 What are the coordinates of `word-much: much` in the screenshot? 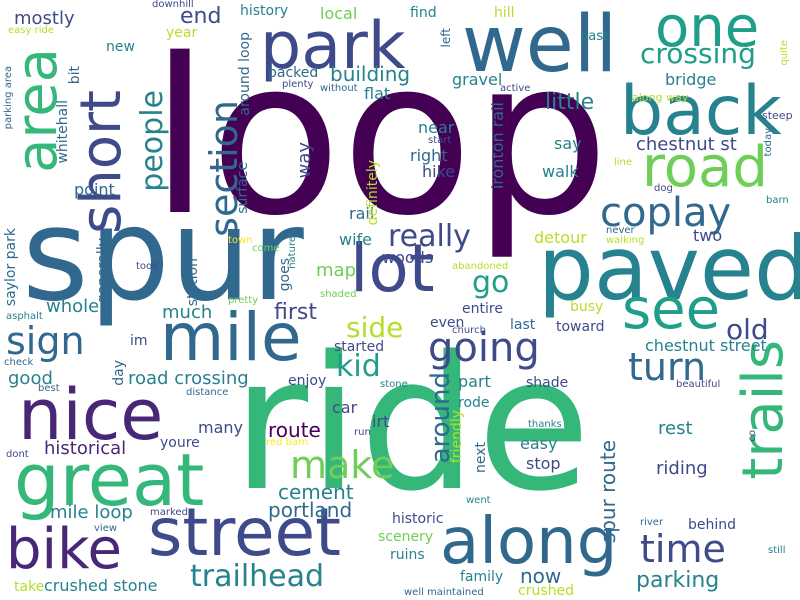 It's located at (187, 312).